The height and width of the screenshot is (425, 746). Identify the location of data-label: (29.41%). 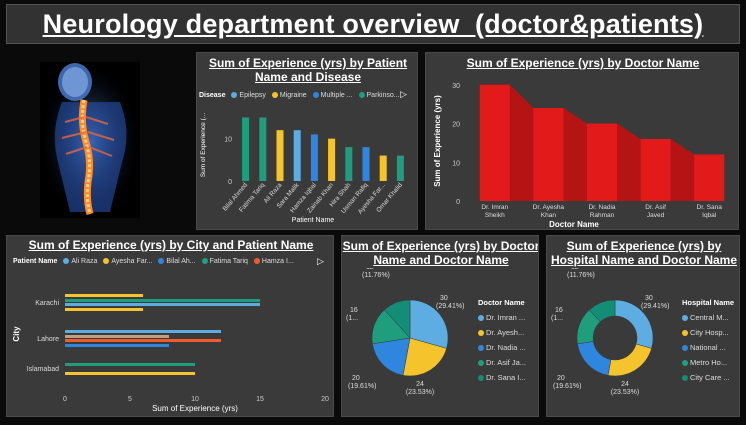
(450, 306).